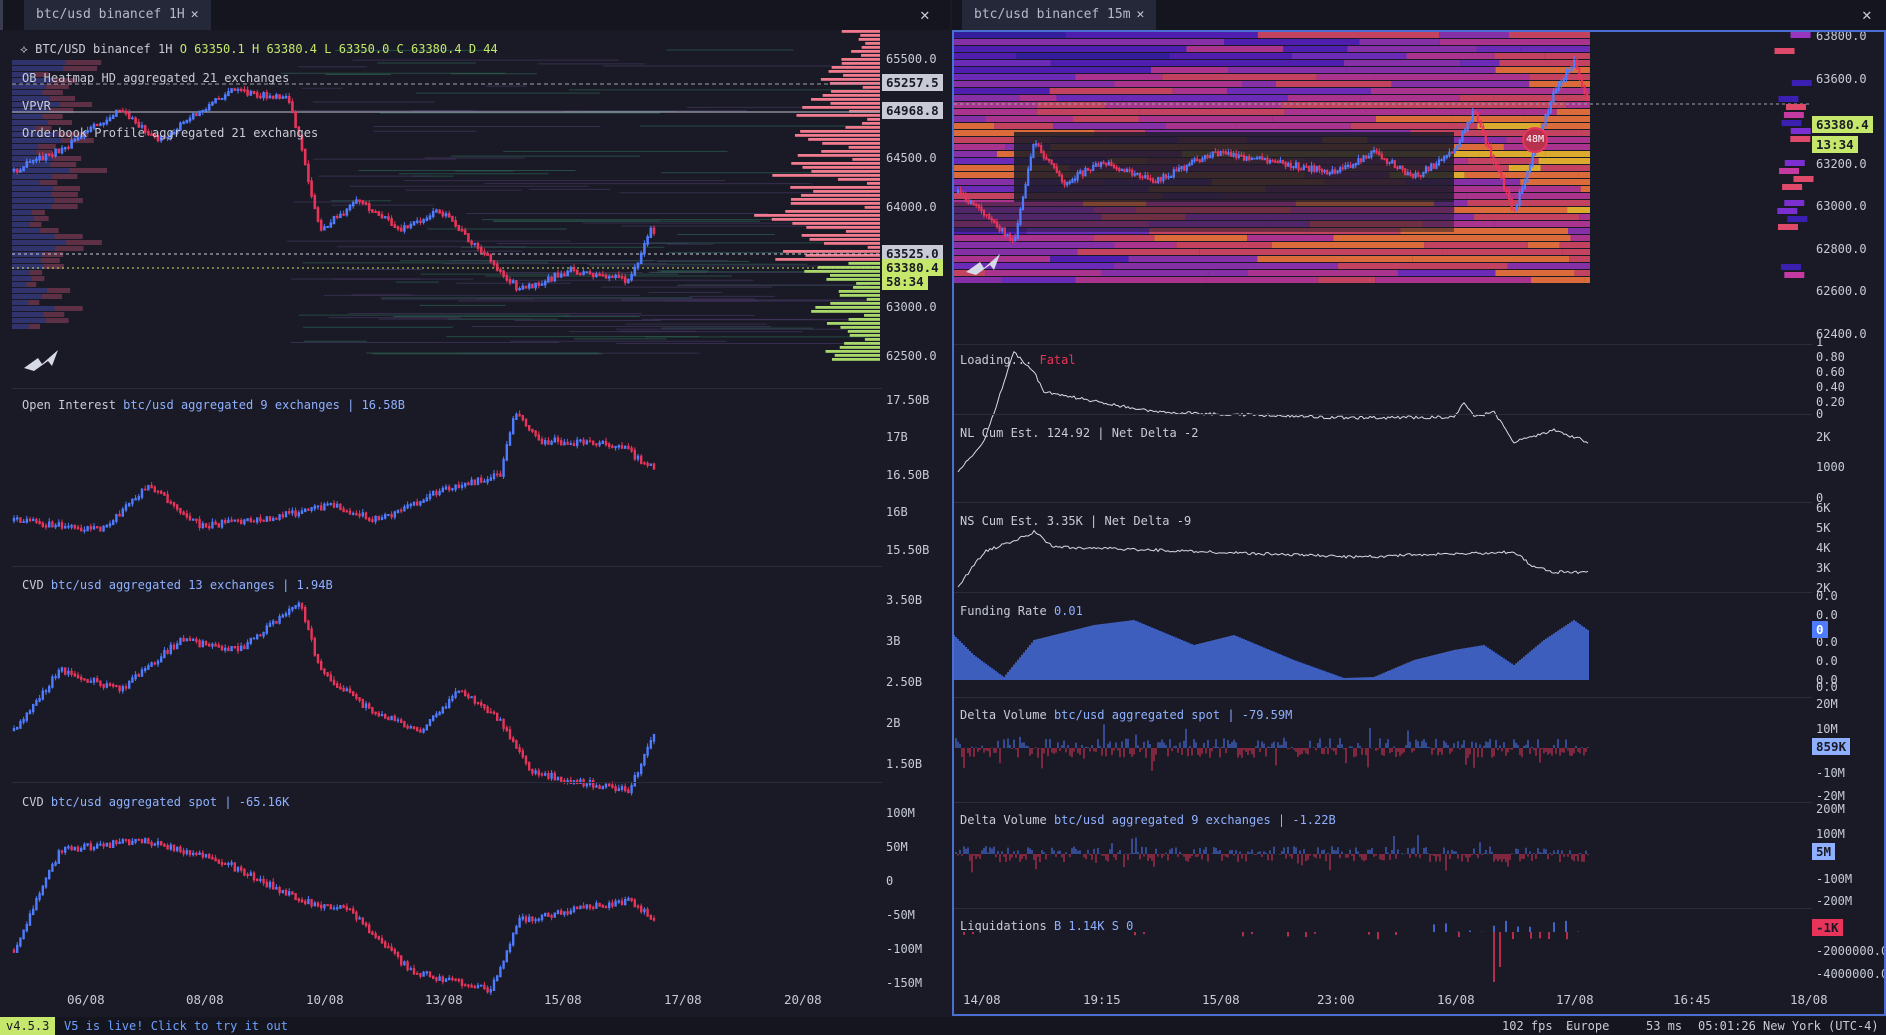 Image resolution: width=1886 pixels, height=1035 pixels. I want to click on version-badge: v4.5.3, so click(28, 1026).